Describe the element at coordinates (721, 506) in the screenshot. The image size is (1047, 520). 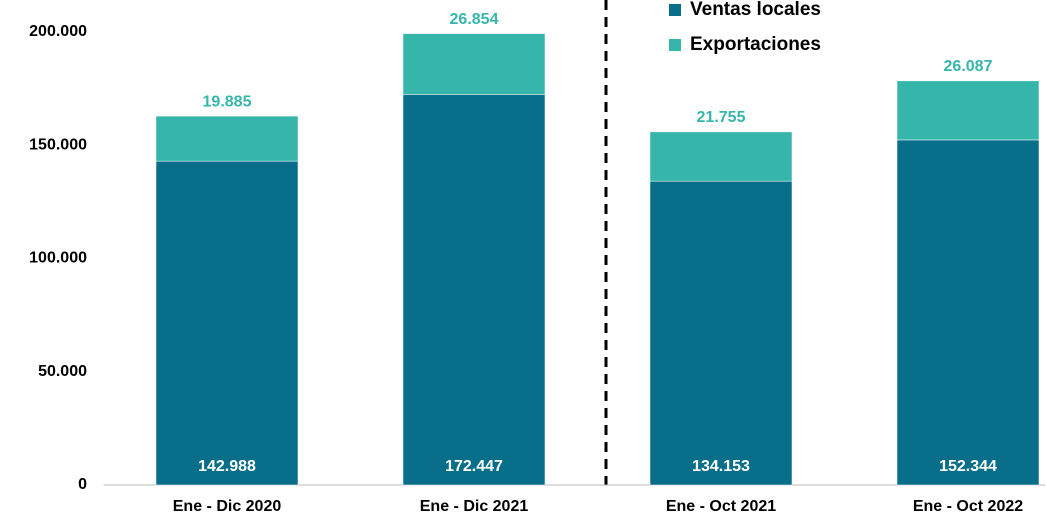
I see `x-tick-label: Ene - Oct 2021` at that location.